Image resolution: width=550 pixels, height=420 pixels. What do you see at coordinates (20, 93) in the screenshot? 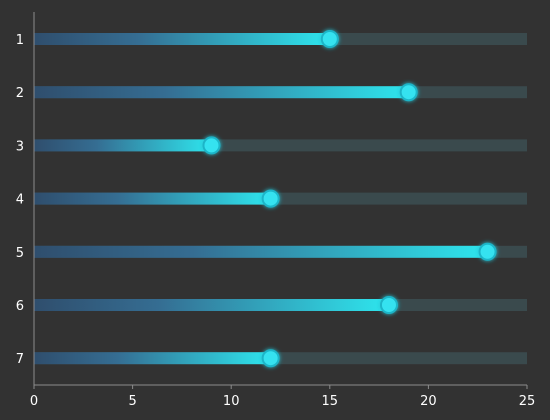
I see `y-tick-label-2: 2` at bounding box center [20, 93].